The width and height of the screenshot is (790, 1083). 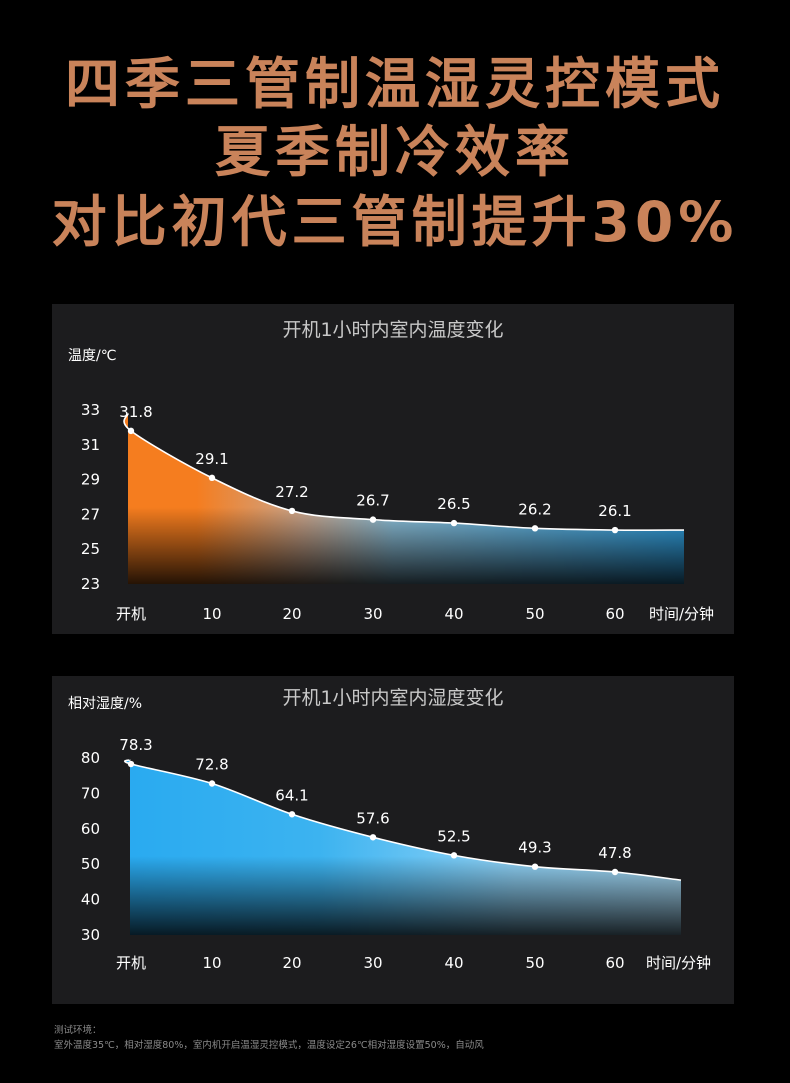 What do you see at coordinates (395, 222) in the screenshot?
I see `headline-line-3: 对比初代三管制提升30%` at bounding box center [395, 222].